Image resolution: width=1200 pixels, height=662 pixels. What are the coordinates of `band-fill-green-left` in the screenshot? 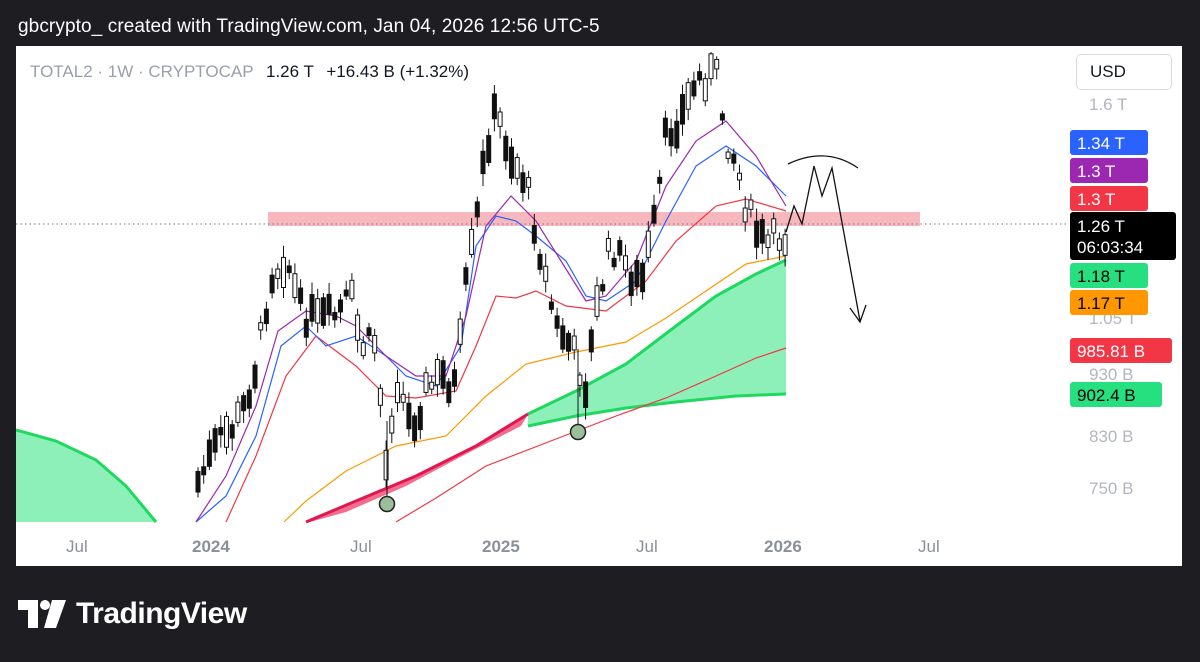 It's located at (86, 476).